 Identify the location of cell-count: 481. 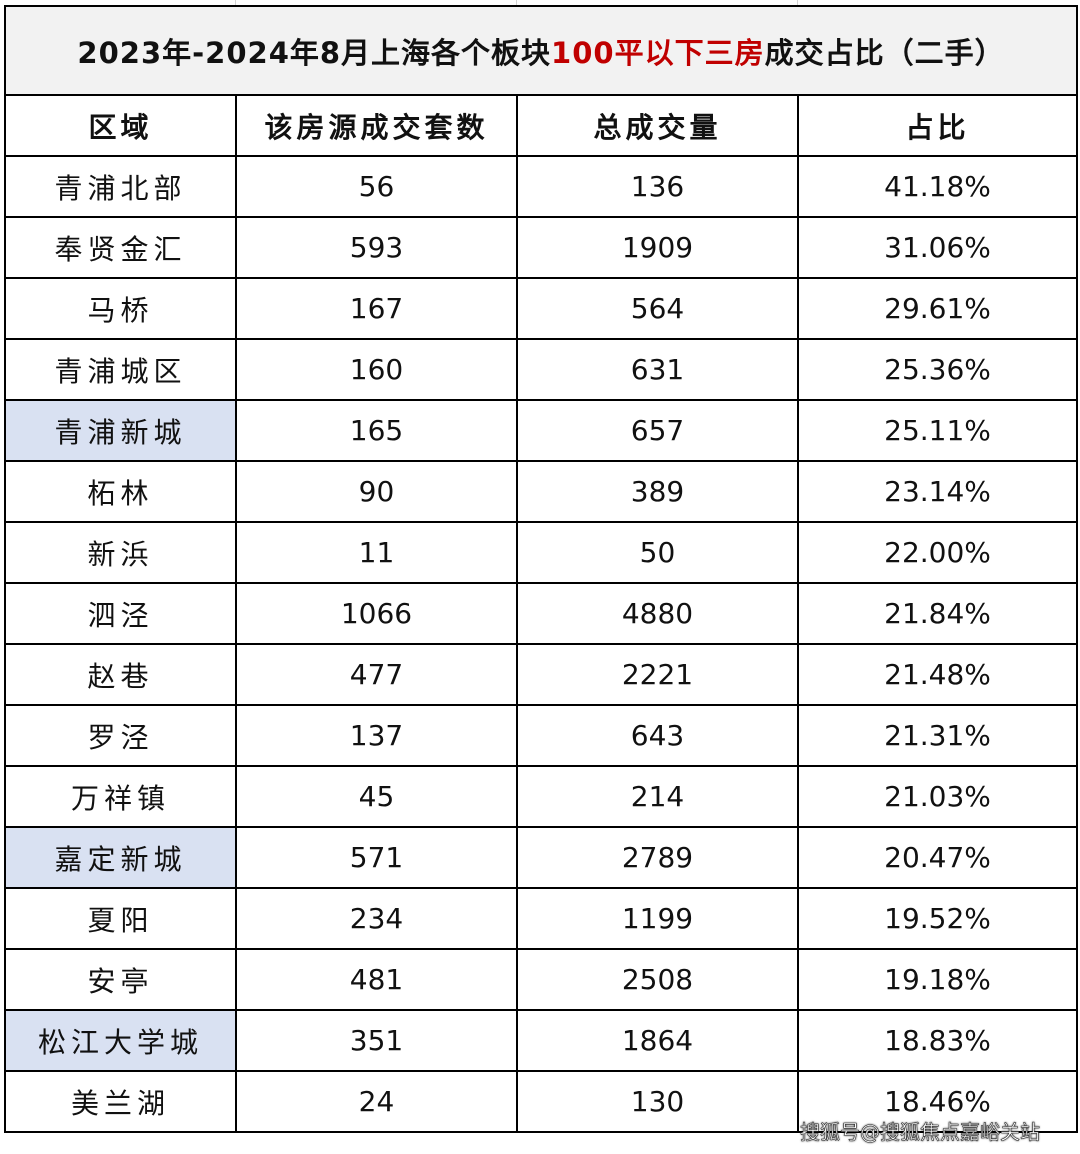
(376, 979).